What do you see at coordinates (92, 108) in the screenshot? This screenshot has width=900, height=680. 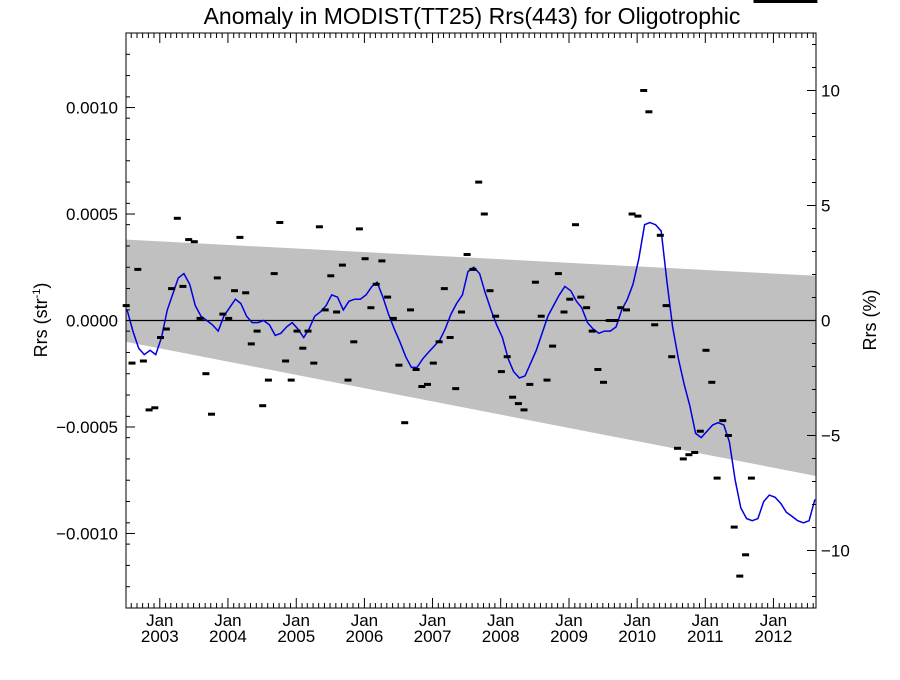 I see `y-tick-label-left: 0.0010` at bounding box center [92, 108].